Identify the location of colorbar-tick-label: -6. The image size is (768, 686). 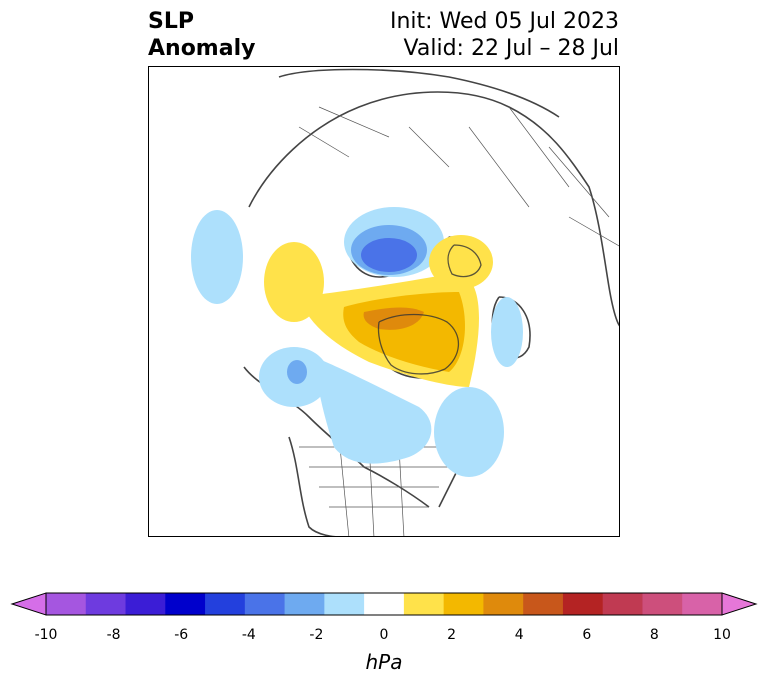
(181, 635).